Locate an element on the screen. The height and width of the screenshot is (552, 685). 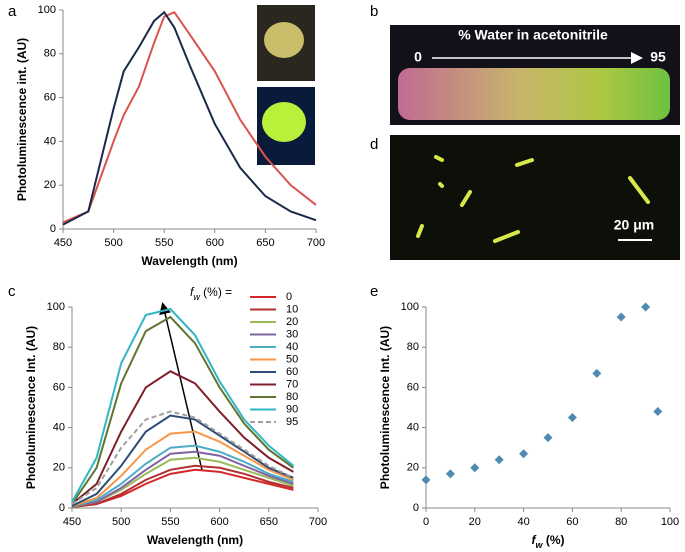
axis-label: fw (%) is located at coordinates (547, 541).